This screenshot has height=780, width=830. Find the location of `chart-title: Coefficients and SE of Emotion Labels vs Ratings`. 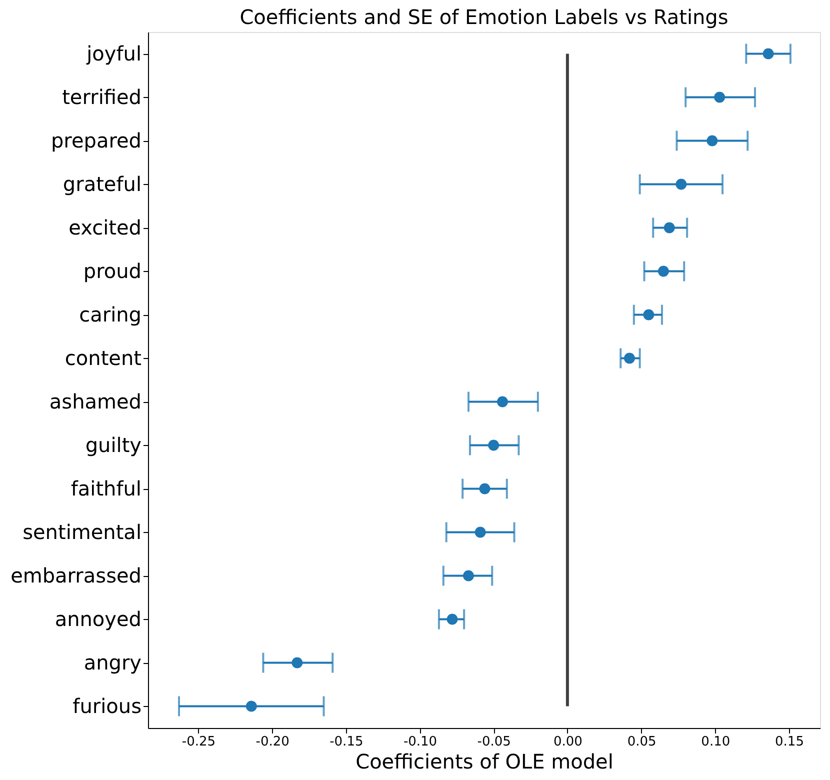

chart-title: Coefficients and SE of Emotion Labels vs Ratings is located at coordinates (484, 17).